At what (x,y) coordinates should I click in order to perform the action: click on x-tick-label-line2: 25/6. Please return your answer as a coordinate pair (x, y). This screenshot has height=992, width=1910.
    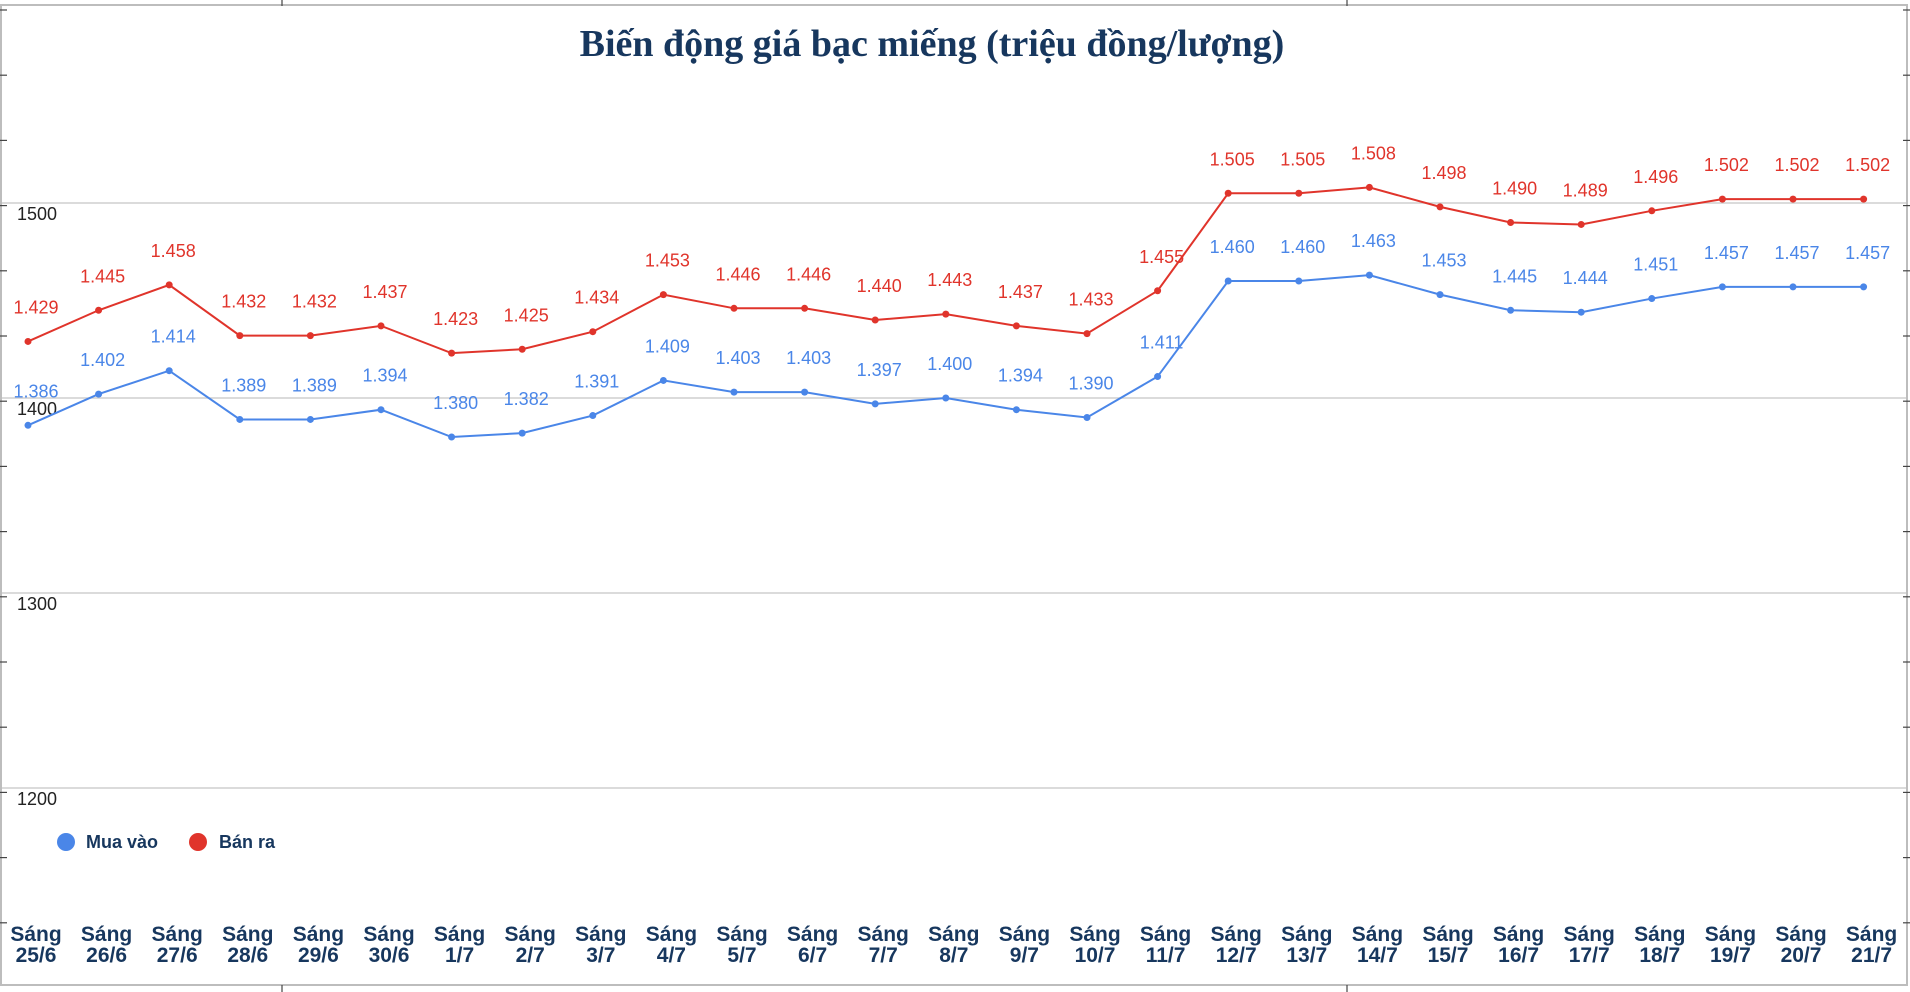
    Looking at the image, I should click on (36, 955).